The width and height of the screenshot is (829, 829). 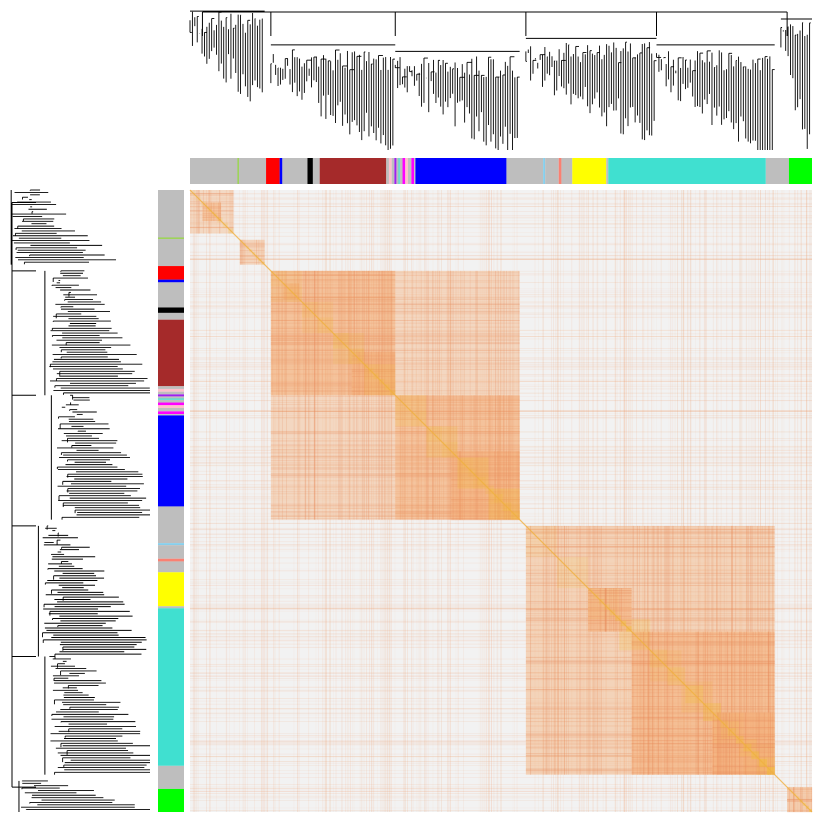 What do you see at coordinates (171, 501) in the screenshot?
I see `left-module-color-bar` at bounding box center [171, 501].